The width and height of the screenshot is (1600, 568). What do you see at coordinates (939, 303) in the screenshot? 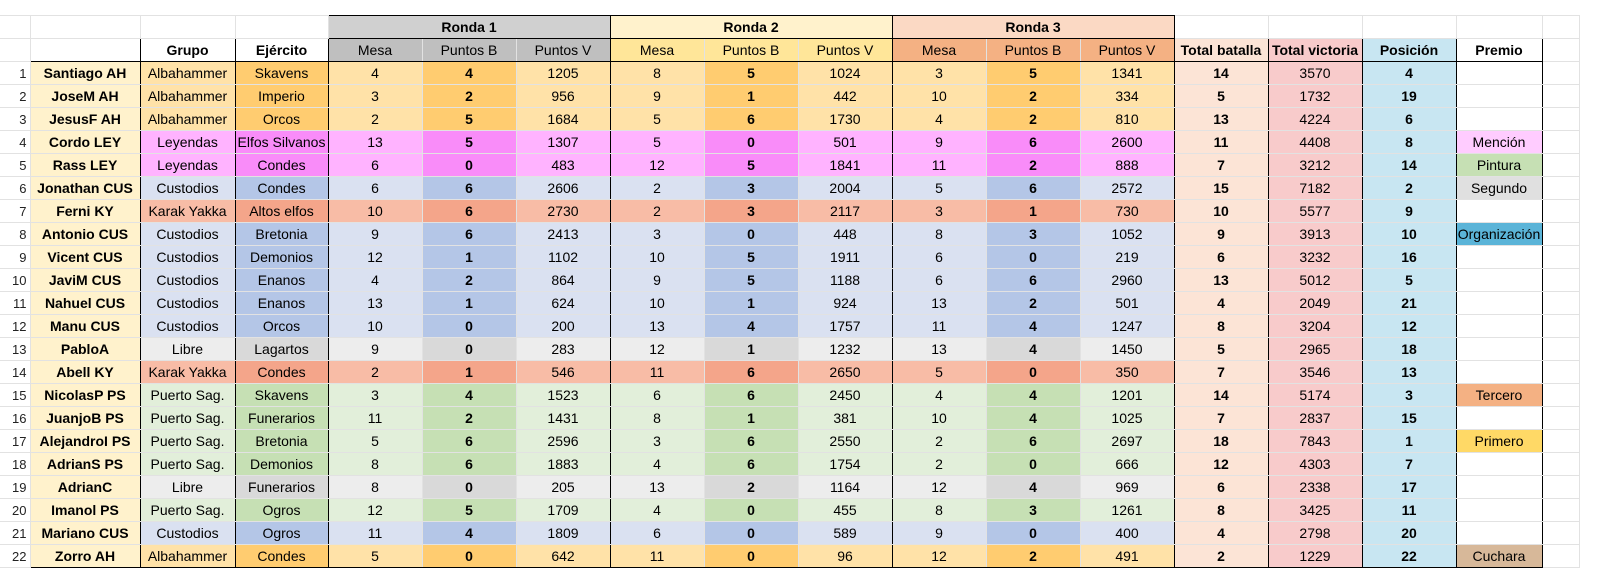
I see `round3-table: 13` at bounding box center [939, 303].